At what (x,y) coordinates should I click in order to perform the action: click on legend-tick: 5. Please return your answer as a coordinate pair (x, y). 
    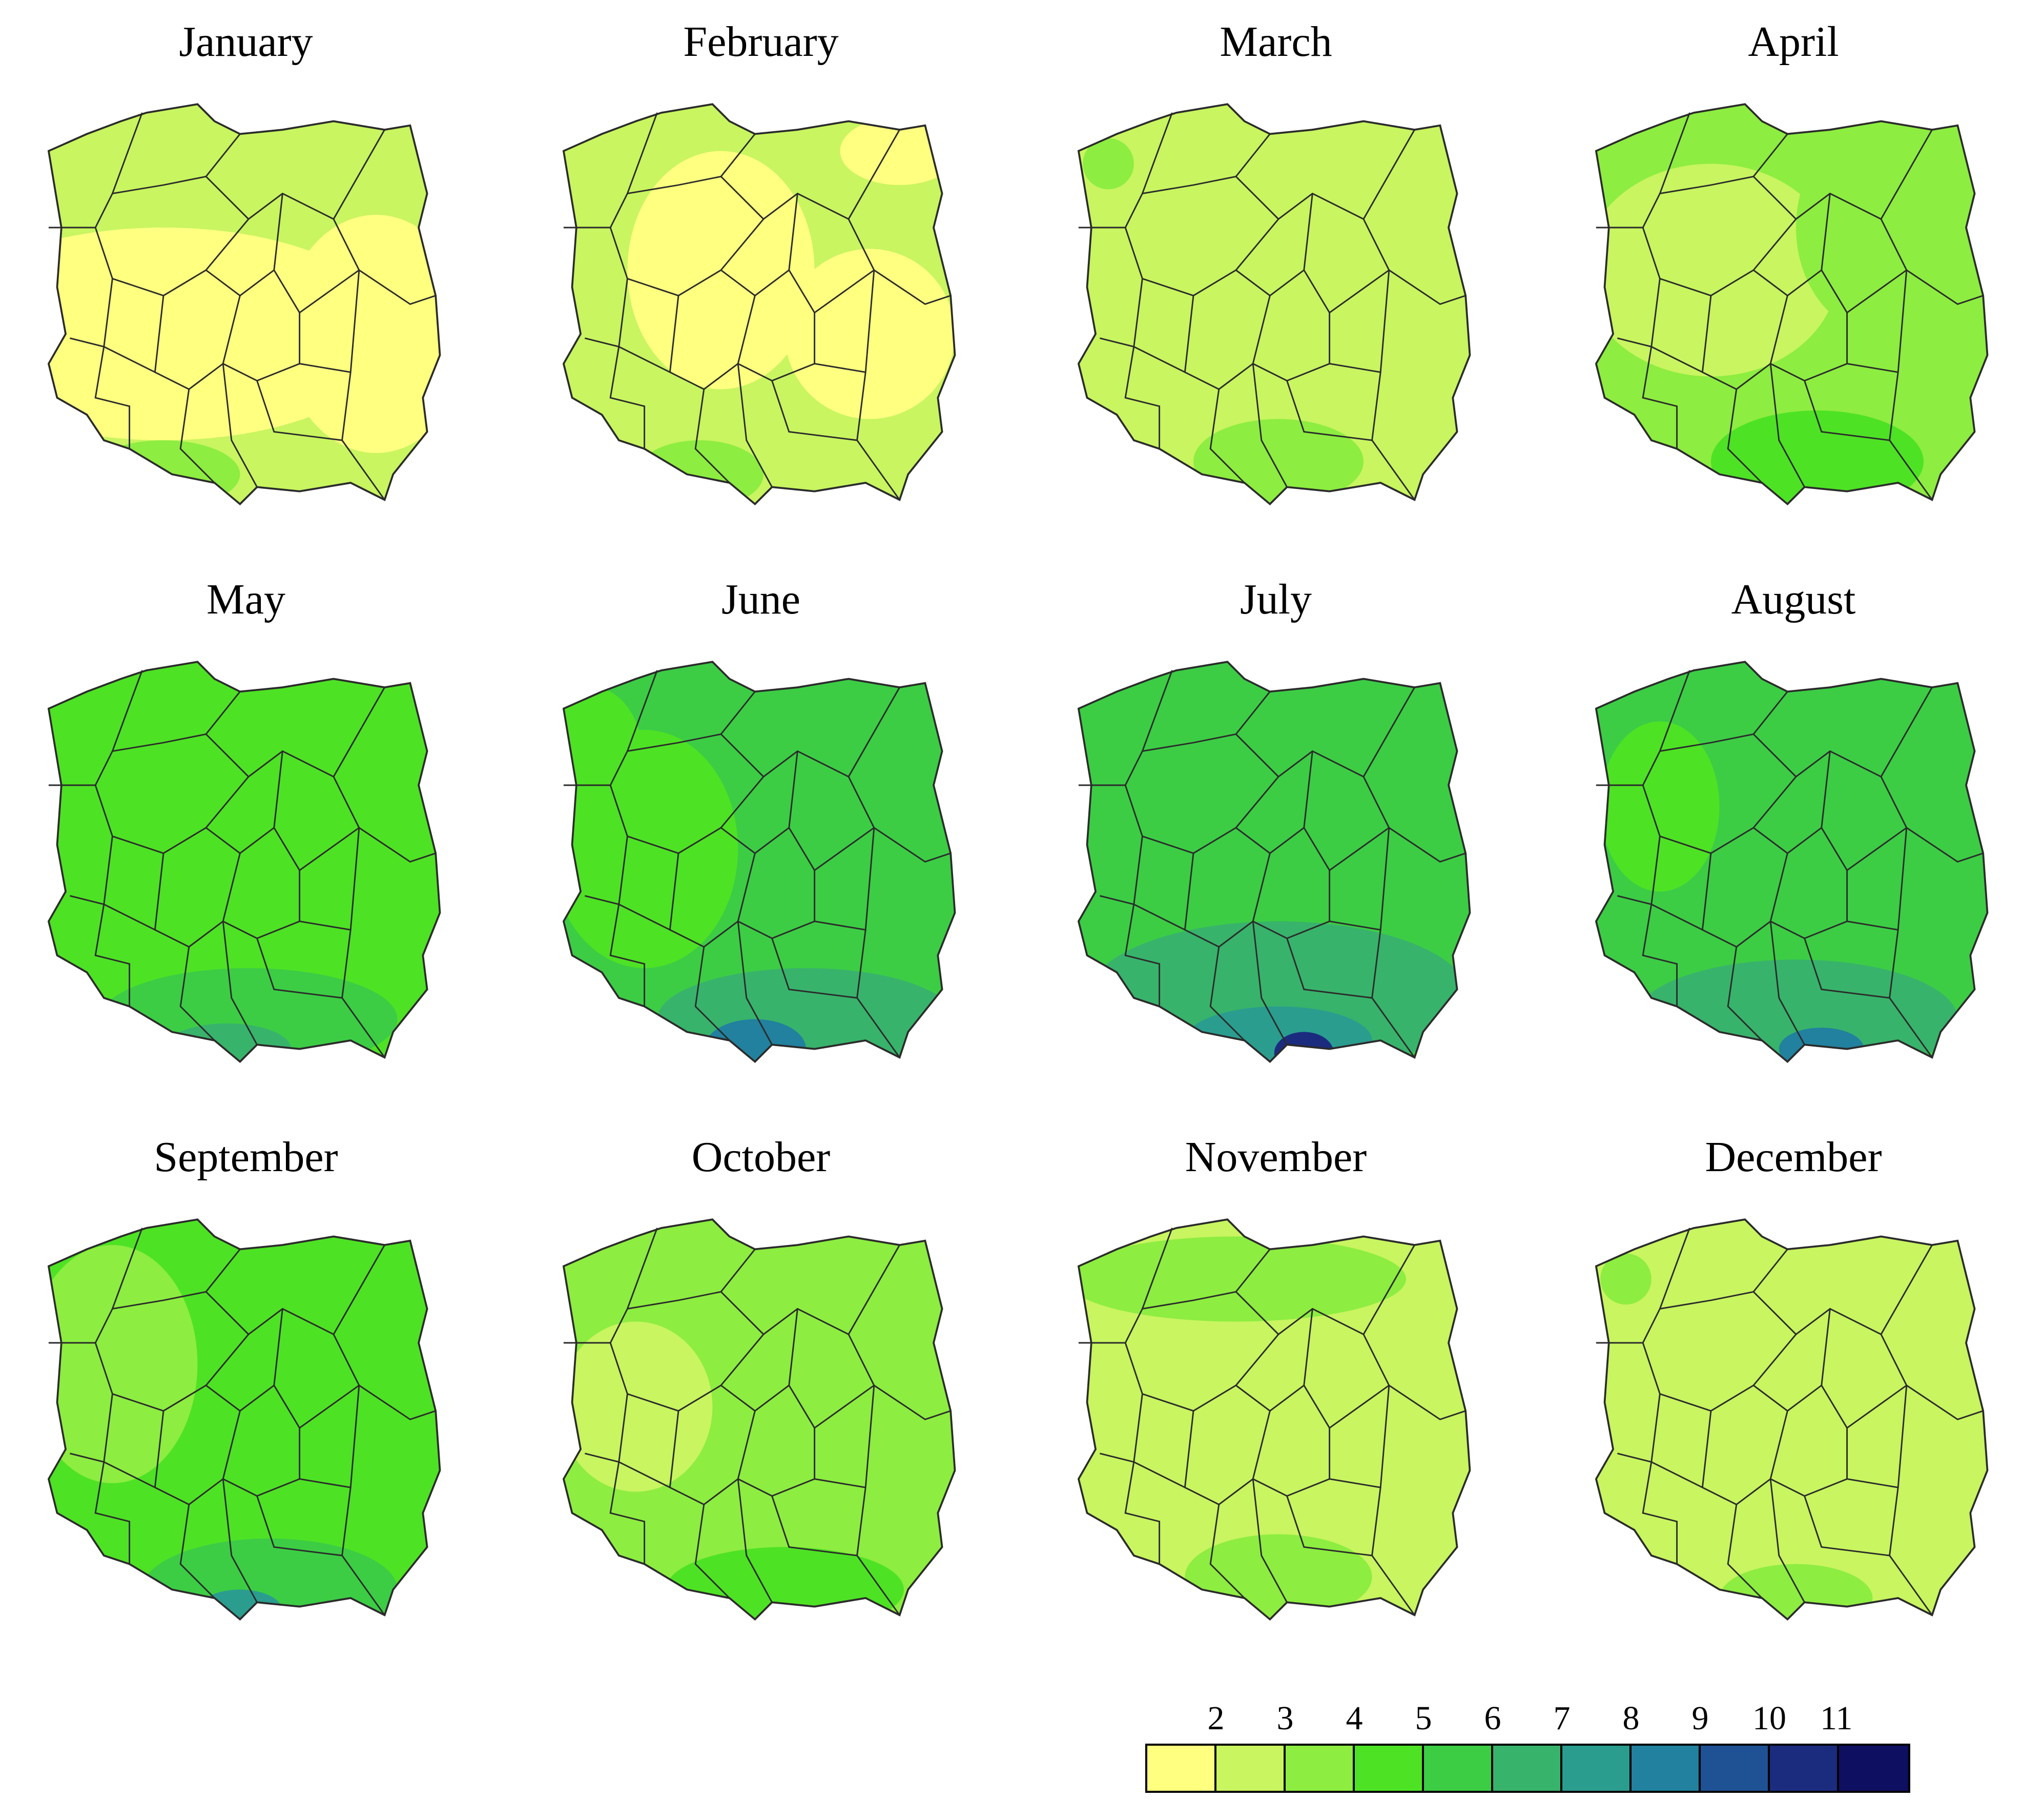
    Looking at the image, I should click on (1423, 1718).